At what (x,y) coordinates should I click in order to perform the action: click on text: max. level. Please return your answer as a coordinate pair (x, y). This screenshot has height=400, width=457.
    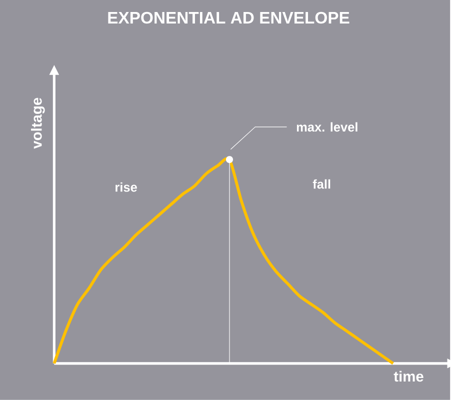
    Looking at the image, I should click on (327, 127).